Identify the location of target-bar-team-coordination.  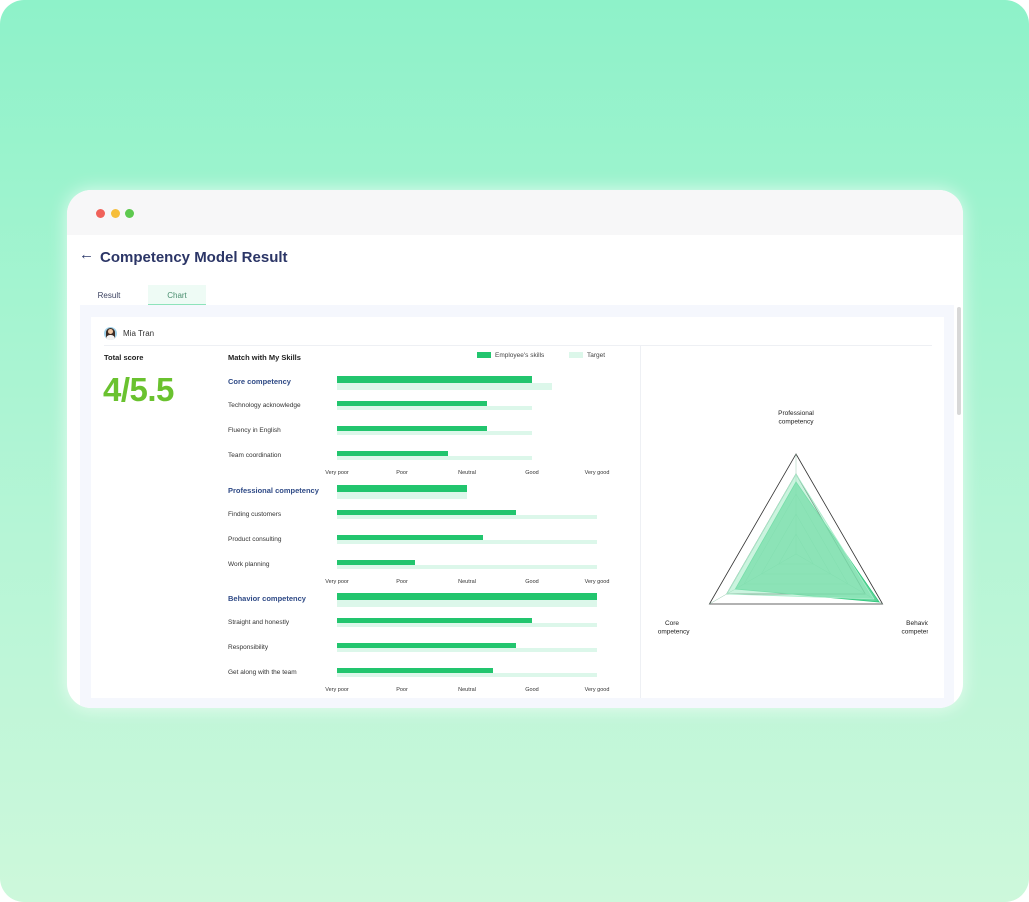
(434, 457).